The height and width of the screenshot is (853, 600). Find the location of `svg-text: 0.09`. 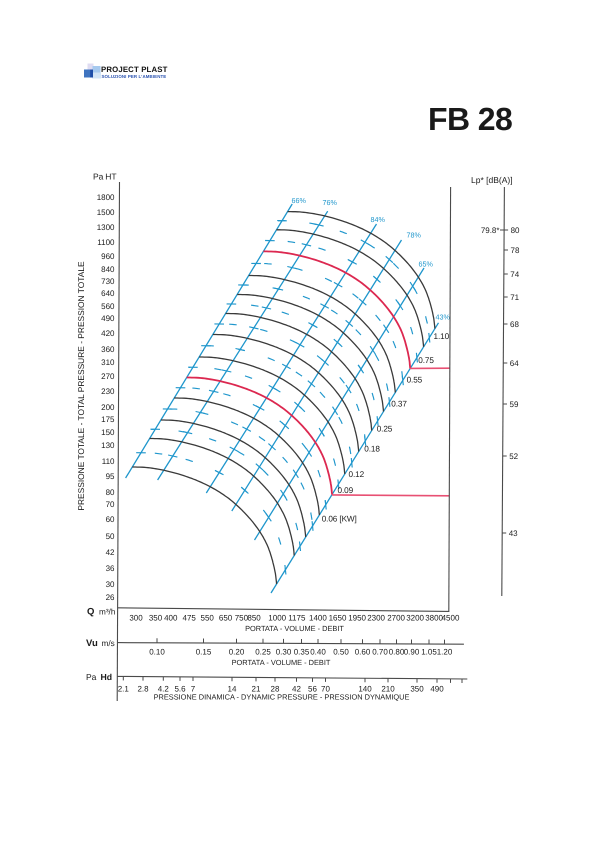

svg-text: 0.09 is located at coordinates (346, 490).